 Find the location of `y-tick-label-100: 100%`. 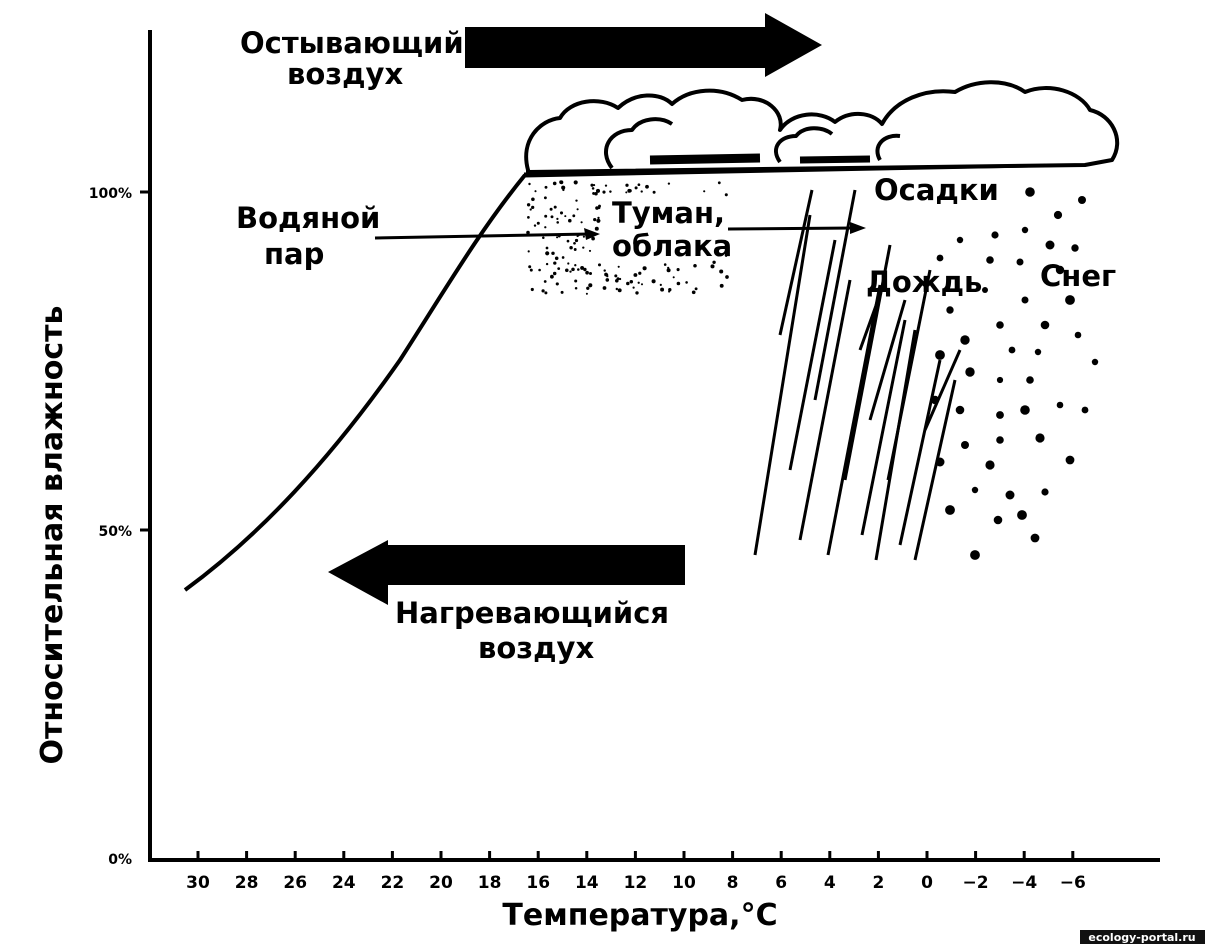

y-tick-label-100: 100% is located at coordinates (110, 194).